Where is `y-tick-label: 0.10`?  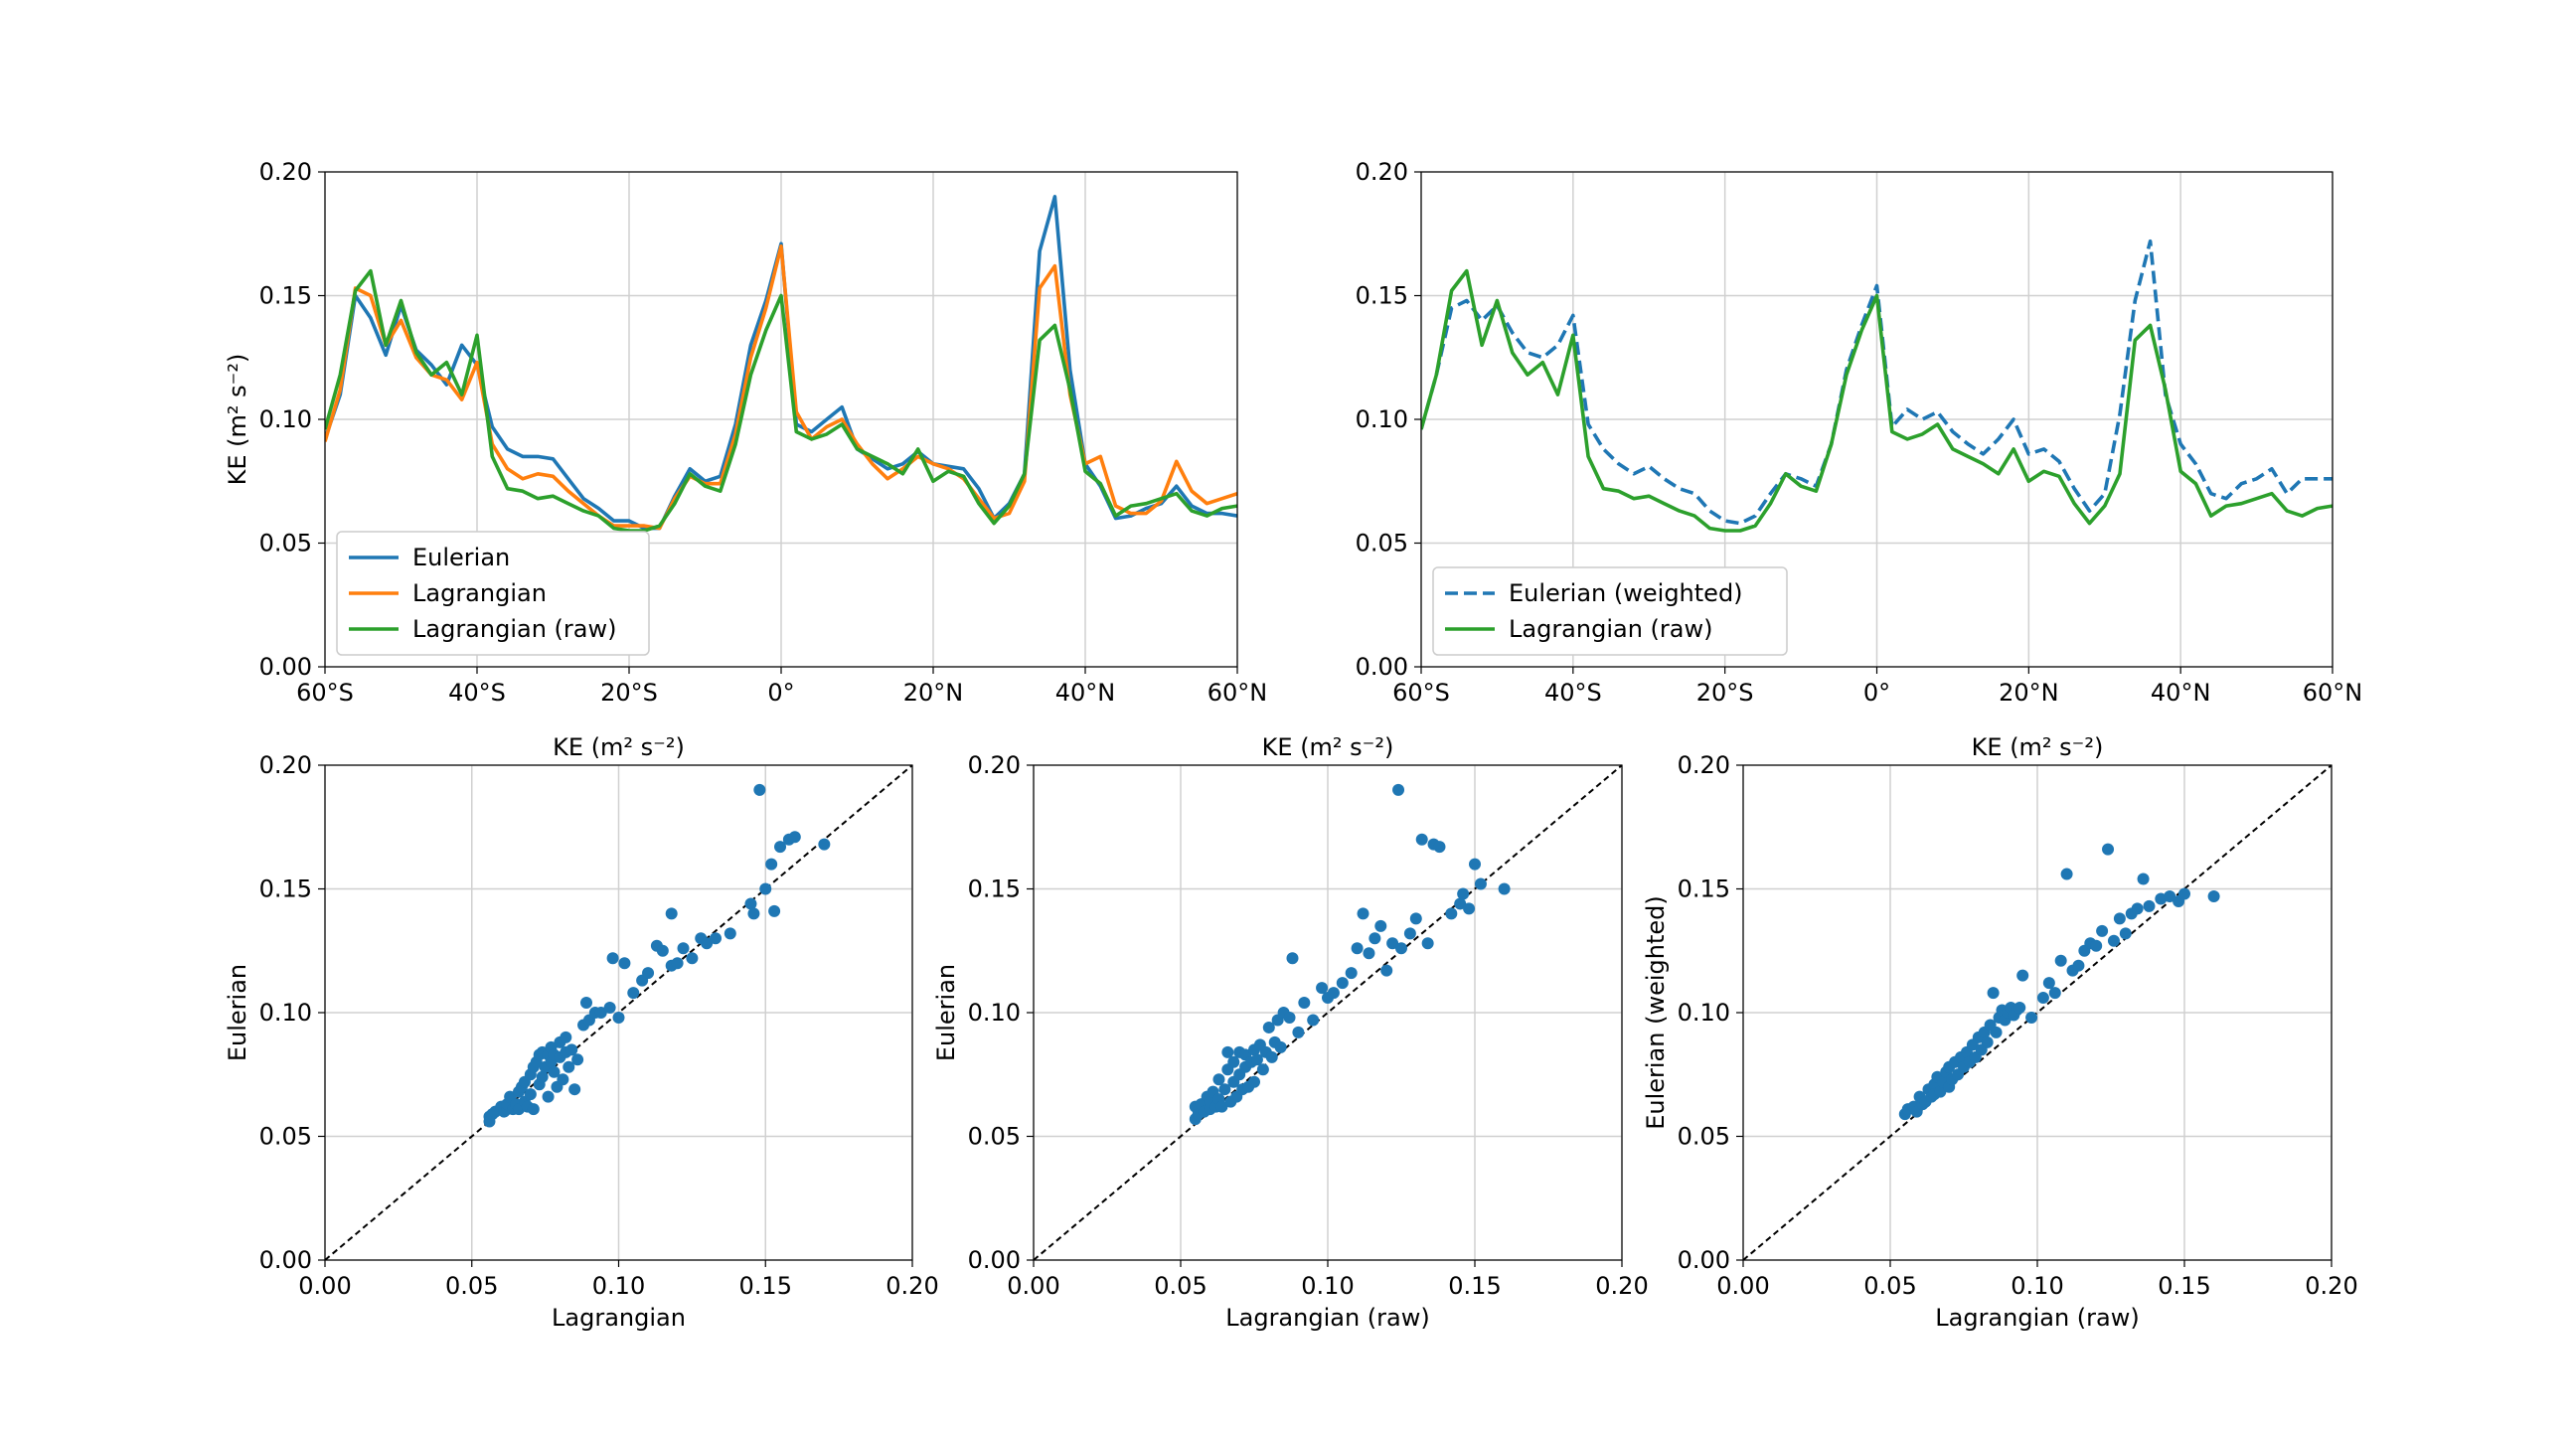 y-tick-label: 0.10 is located at coordinates (285, 419).